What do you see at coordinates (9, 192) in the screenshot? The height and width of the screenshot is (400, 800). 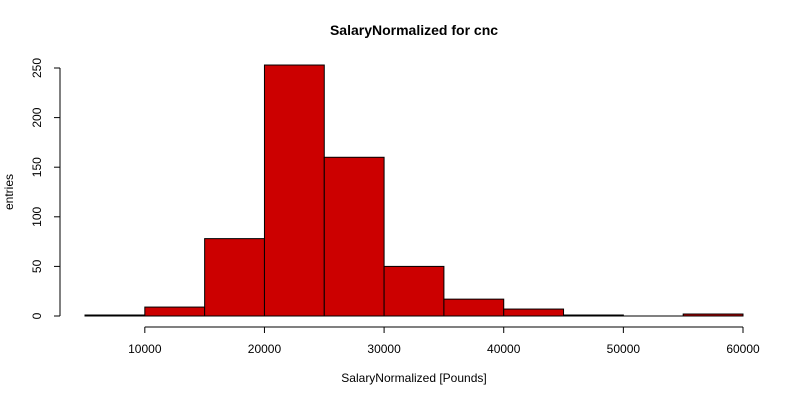 I see `y-axis-label: entries` at bounding box center [9, 192].